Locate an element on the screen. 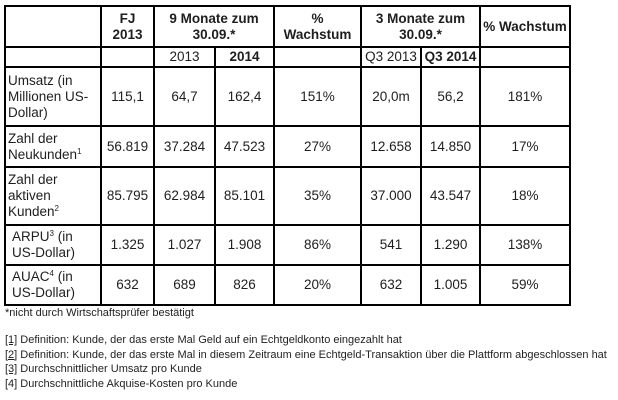  cell-9m-2014: 826 is located at coordinates (244, 285).